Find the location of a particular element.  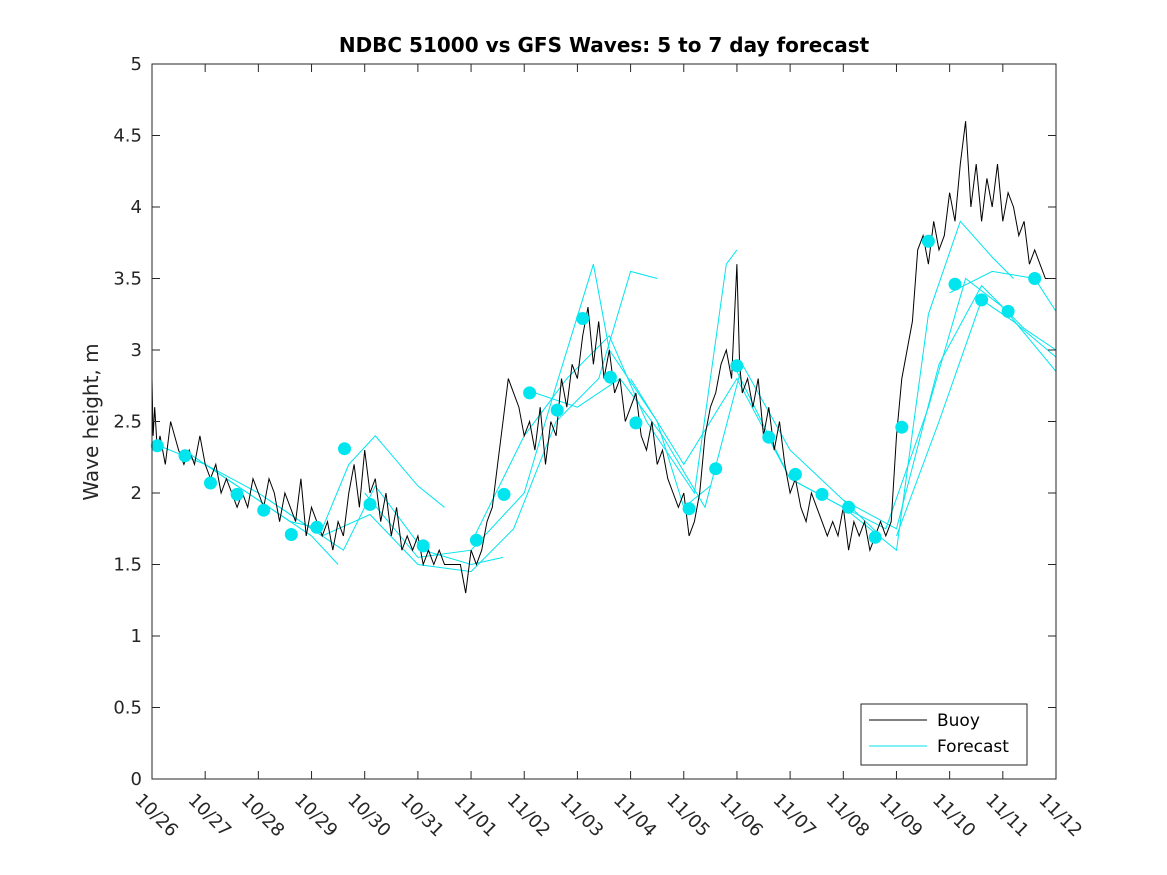

x-tick-label: 11/05 is located at coordinates (688, 816).